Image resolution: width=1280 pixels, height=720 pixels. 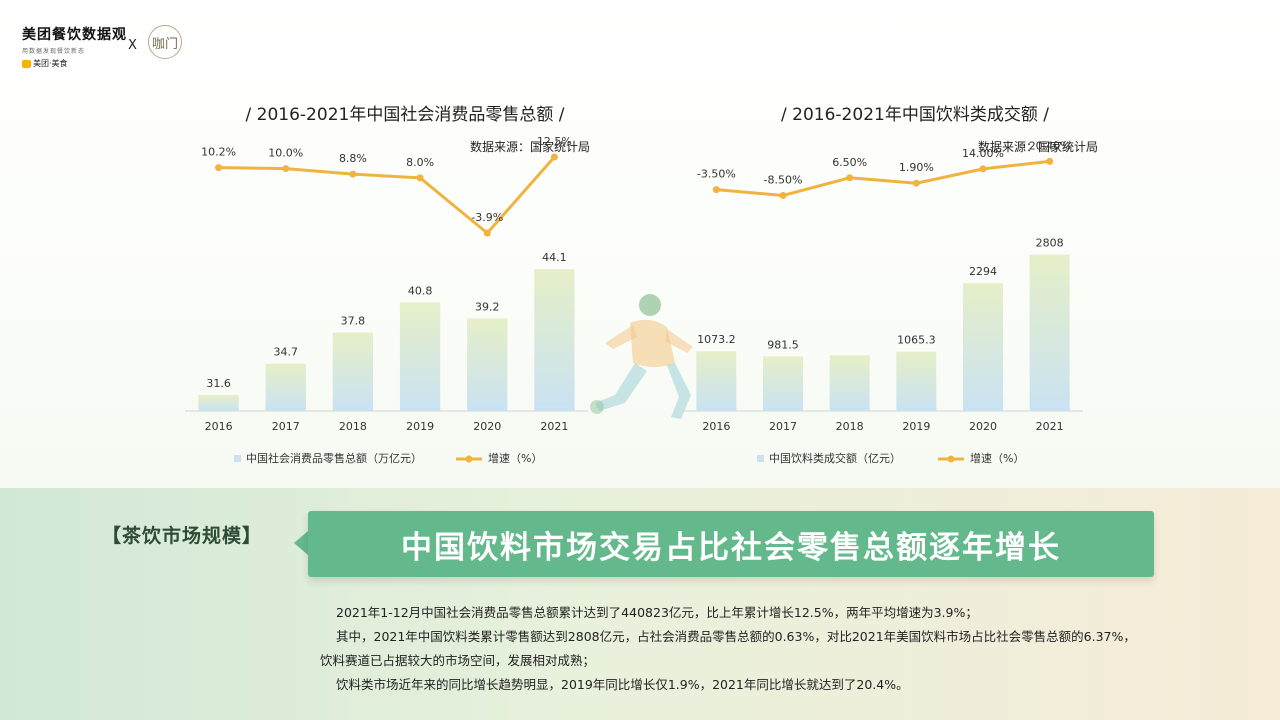 I want to click on logo-subtitle: 用数据发现餐饮新态, so click(x=54, y=51).